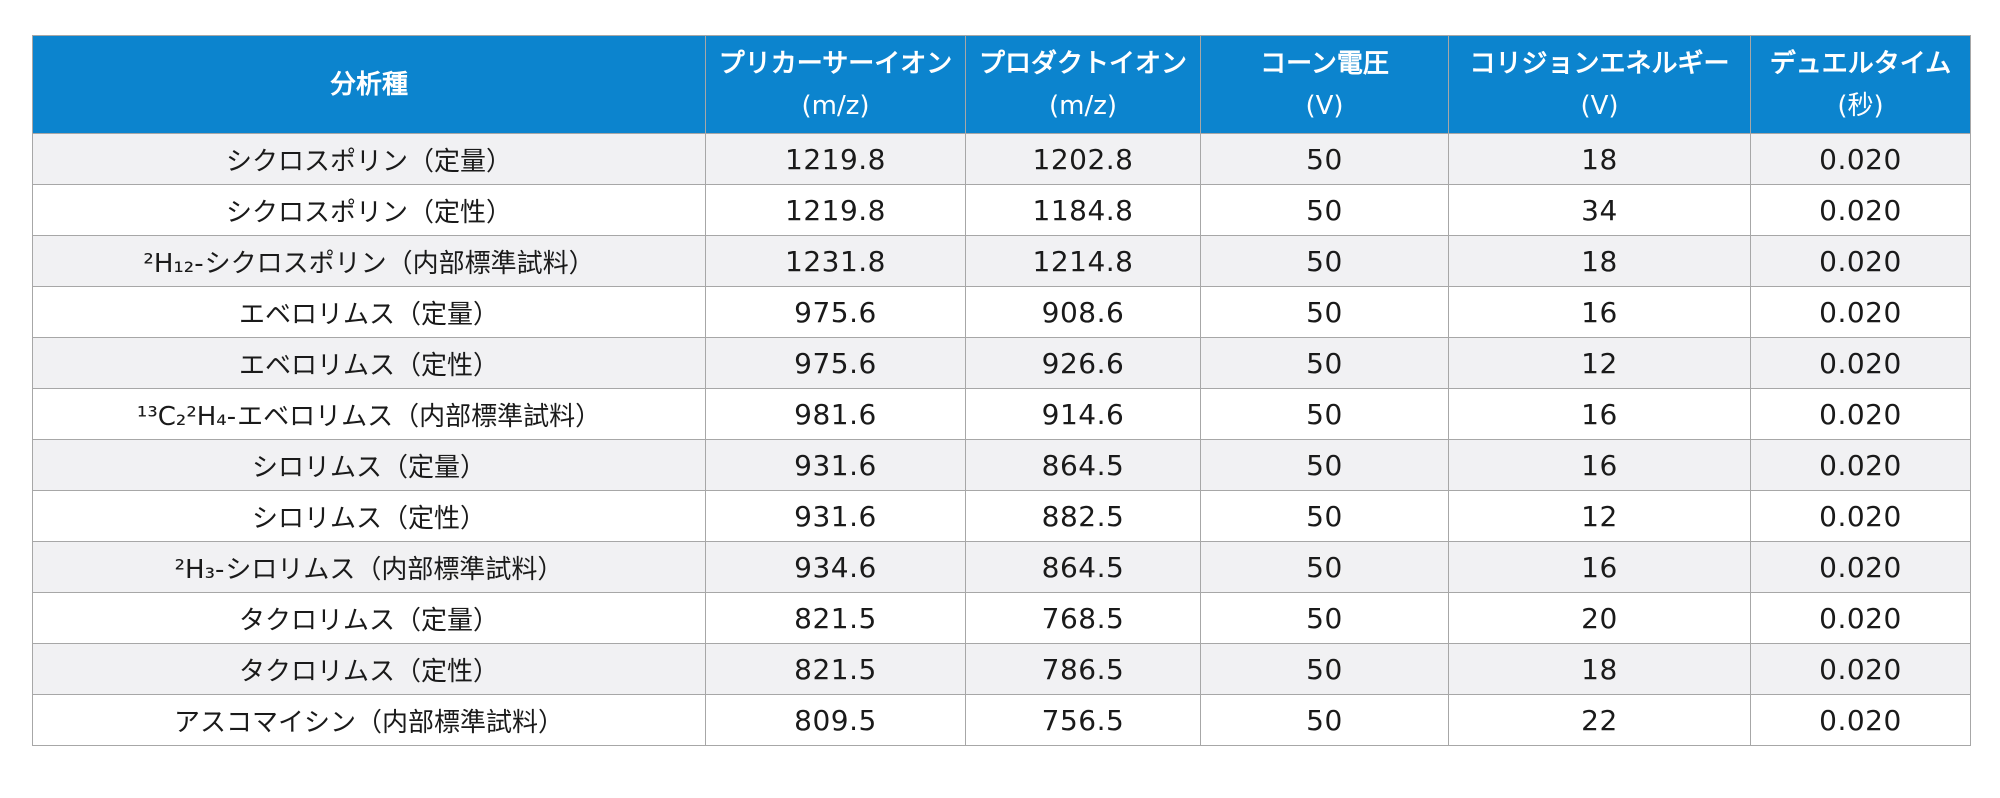 The height and width of the screenshot is (798, 2000). Describe the element at coordinates (419, 416) in the screenshot. I see `analyte-name: エベロリムス（内部標準試料）` at that location.